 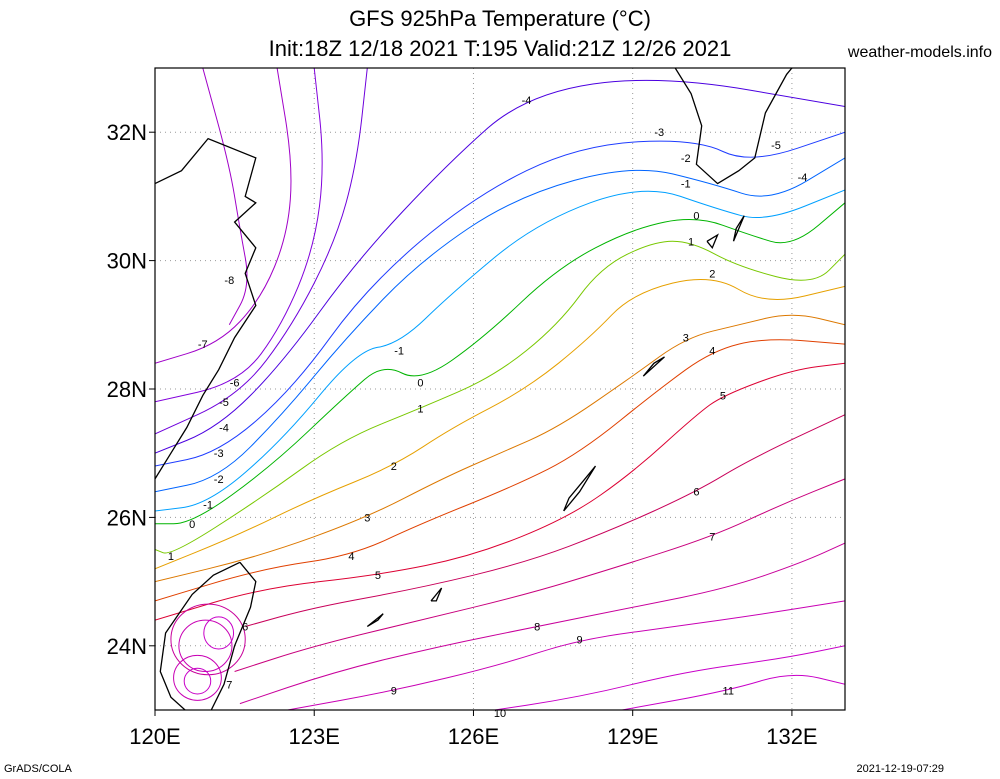 I want to click on map-title: GFS 925hPa Temperature (°C), so click(x=500, y=18).